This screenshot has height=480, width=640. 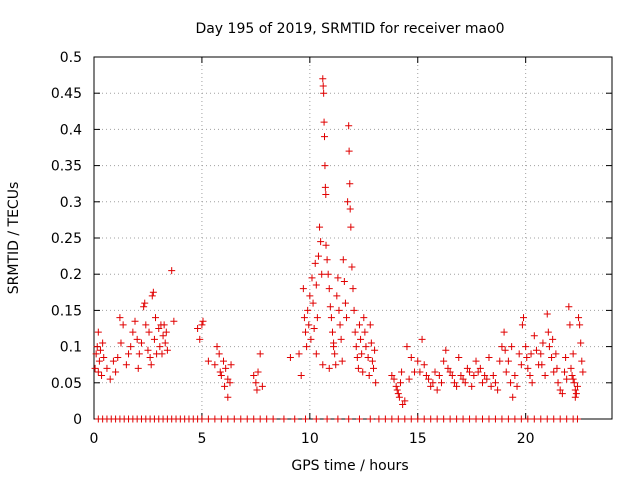 What do you see at coordinates (312, 439) in the screenshot?
I see `x-tick-labels: 0 5 10 15 20` at bounding box center [312, 439].